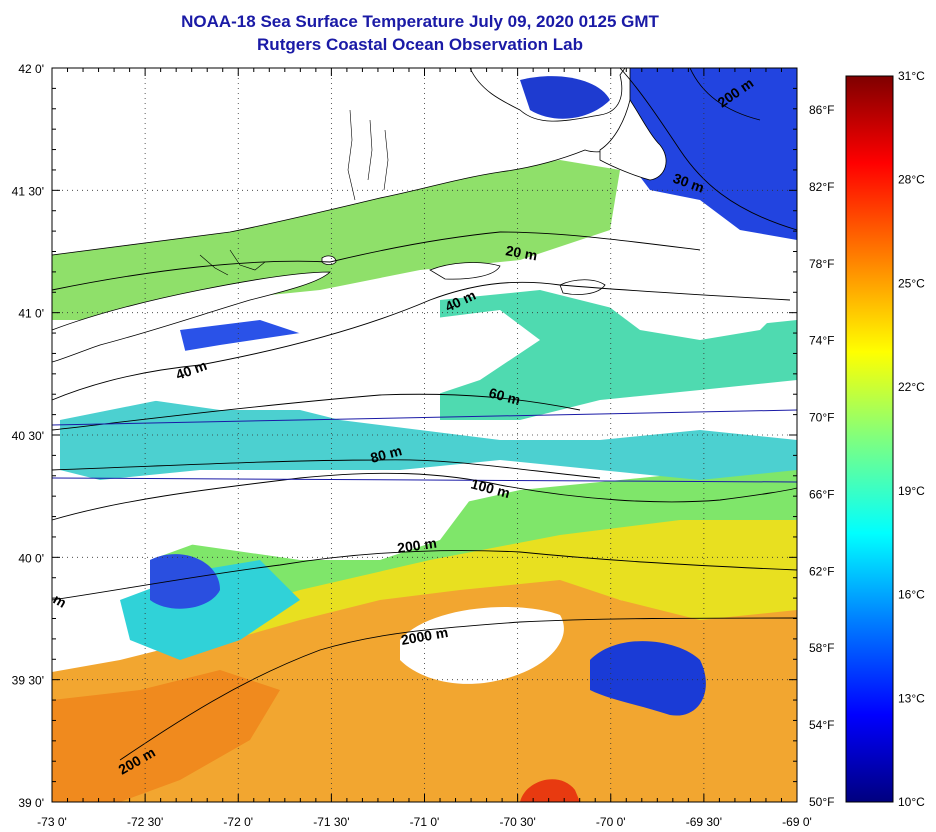  I want to click on land-cape-cod, so click(633, 140).